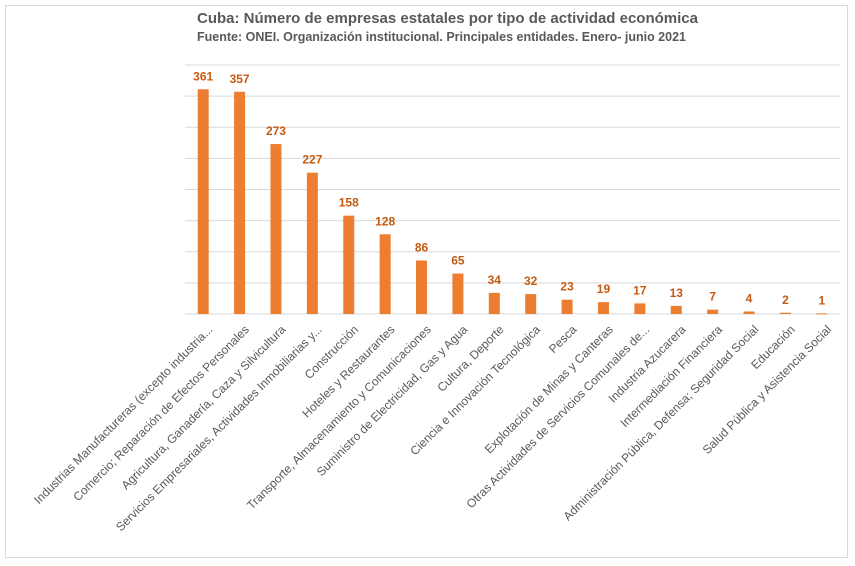  Describe the element at coordinates (495, 280) in the screenshot. I see `value-label: 34` at that location.